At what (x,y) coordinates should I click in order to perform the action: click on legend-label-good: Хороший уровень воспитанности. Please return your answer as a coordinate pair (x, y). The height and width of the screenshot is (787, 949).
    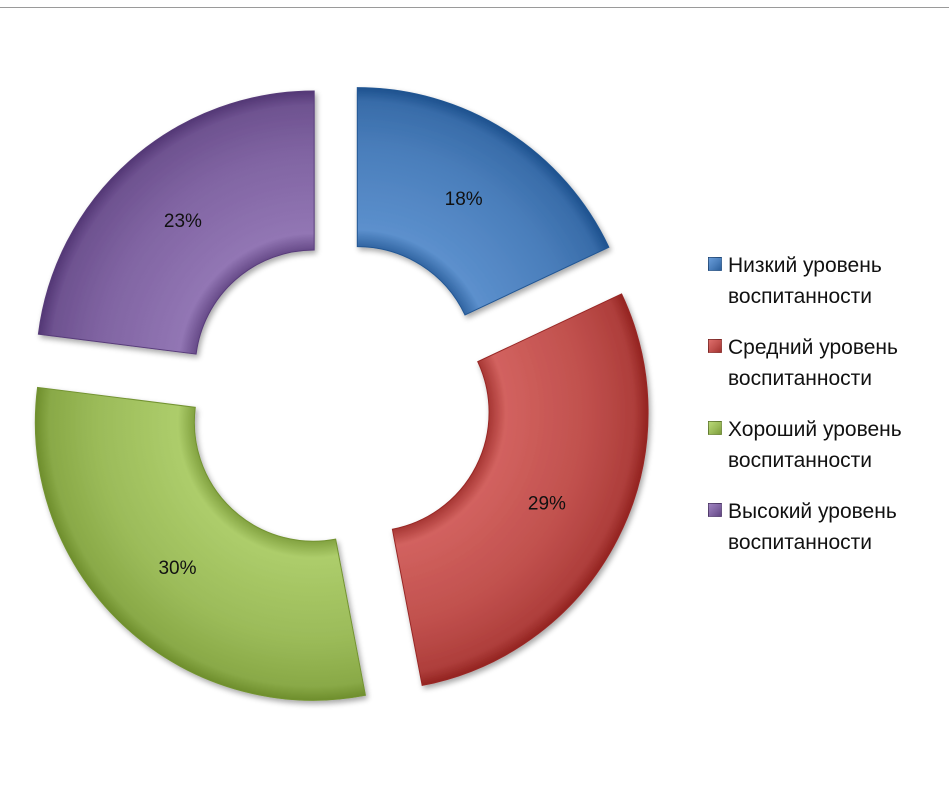
    Looking at the image, I should click on (815, 445).